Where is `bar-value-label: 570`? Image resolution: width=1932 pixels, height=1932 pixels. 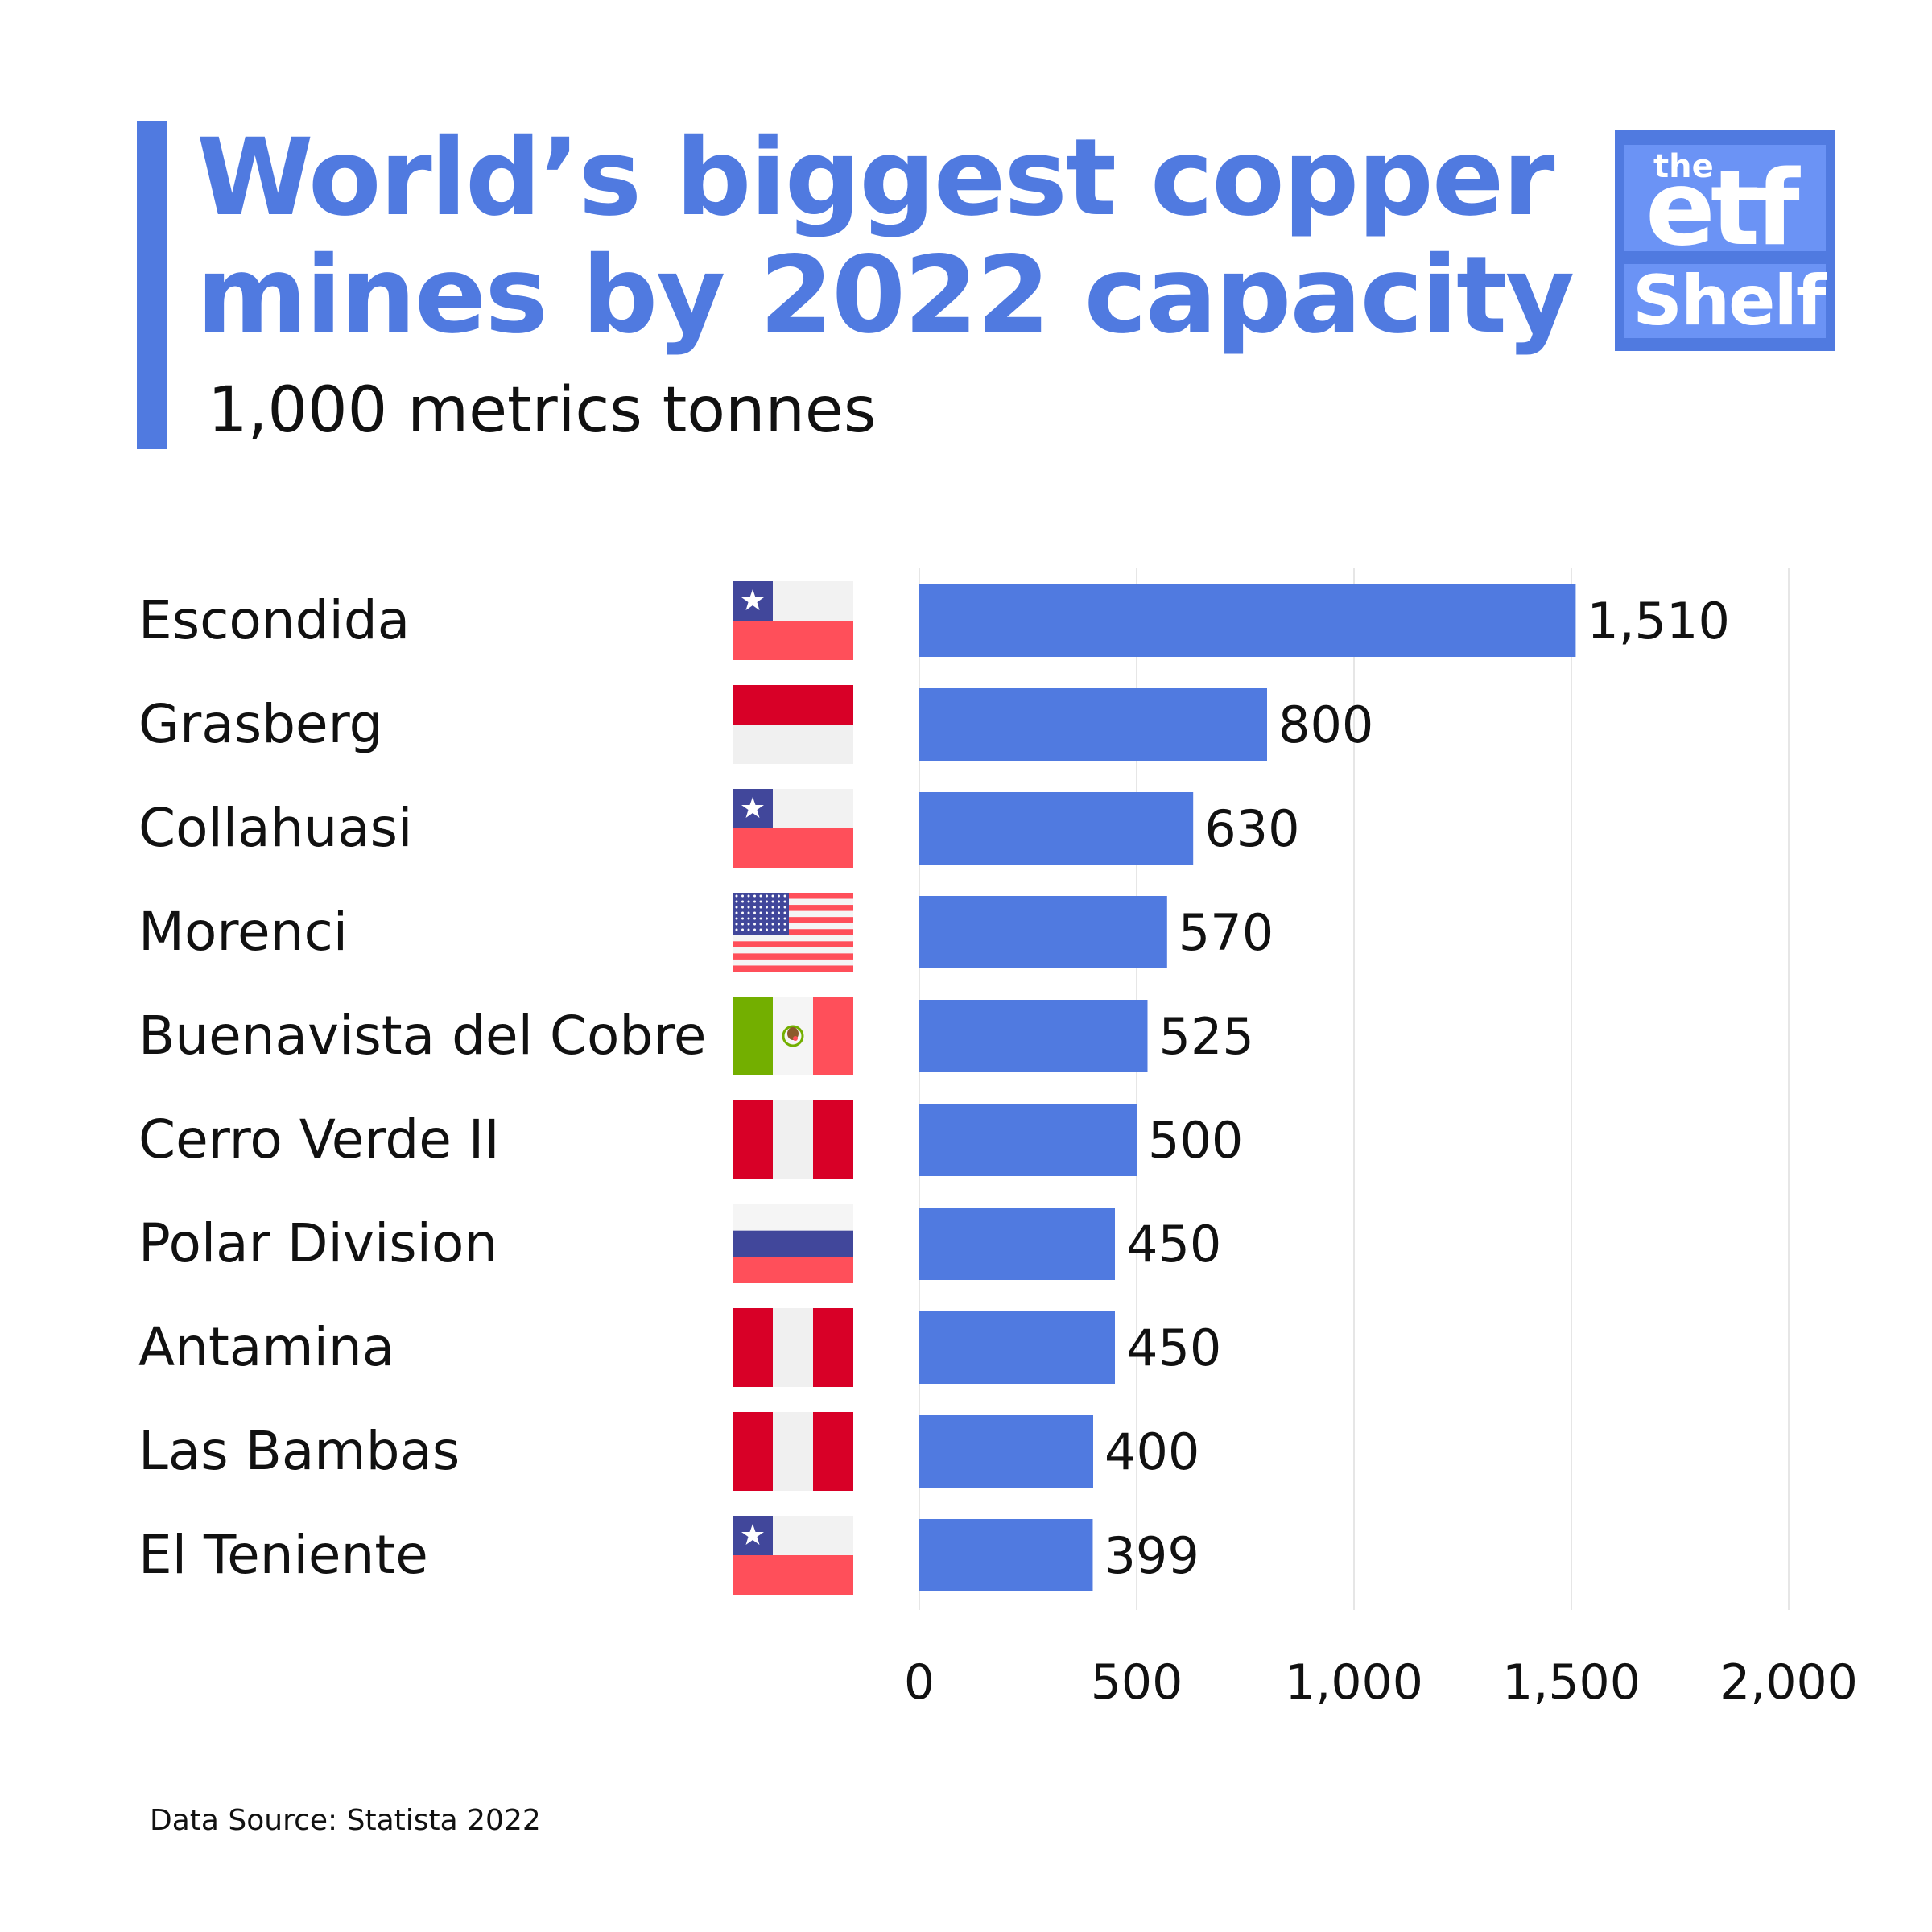 bar-value-label: 570 is located at coordinates (1226, 932).